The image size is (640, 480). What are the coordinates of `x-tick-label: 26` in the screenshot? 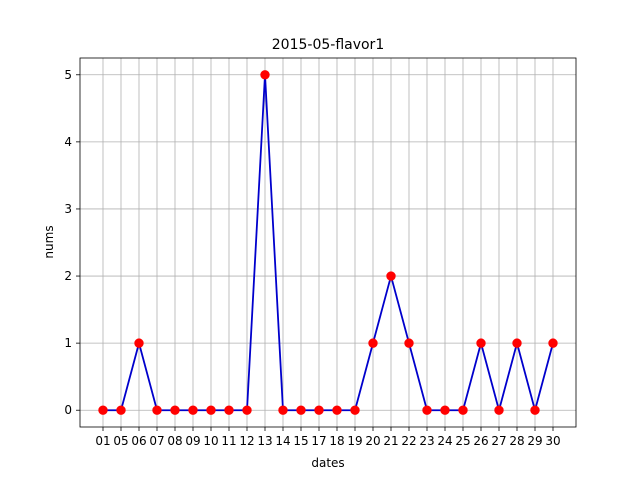 It's located at (480, 441).